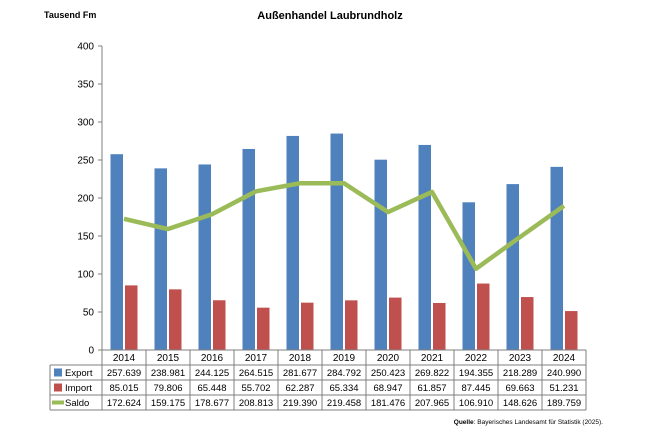  Describe the element at coordinates (388, 403) in the screenshot. I see `table-cell-saldo-2020: 181.476` at that location.